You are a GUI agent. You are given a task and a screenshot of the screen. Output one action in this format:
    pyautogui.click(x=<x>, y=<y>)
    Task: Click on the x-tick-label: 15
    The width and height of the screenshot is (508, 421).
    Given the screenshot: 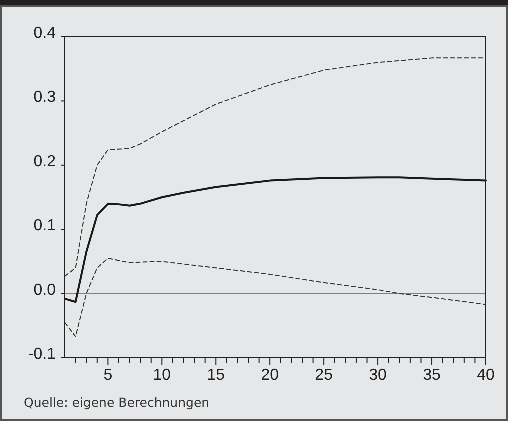 What is the action you would take?
    pyautogui.click(x=216, y=375)
    